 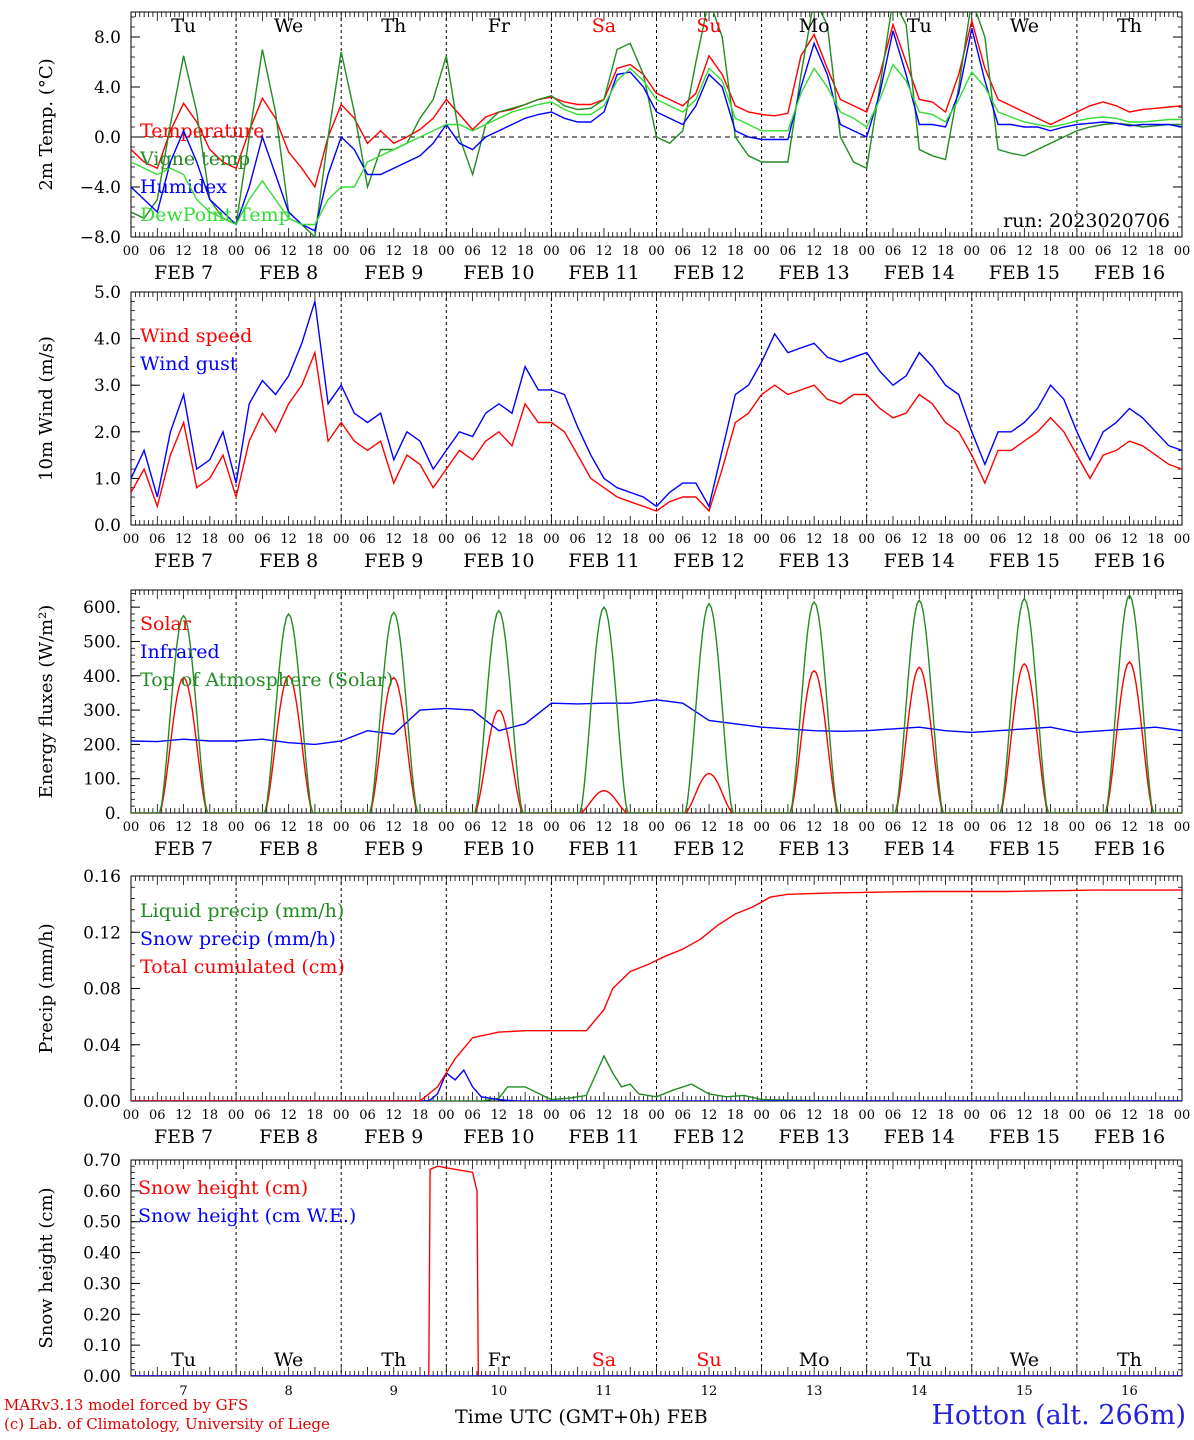 I want to click on weekday-label: Sa, so click(x=604, y=1360).